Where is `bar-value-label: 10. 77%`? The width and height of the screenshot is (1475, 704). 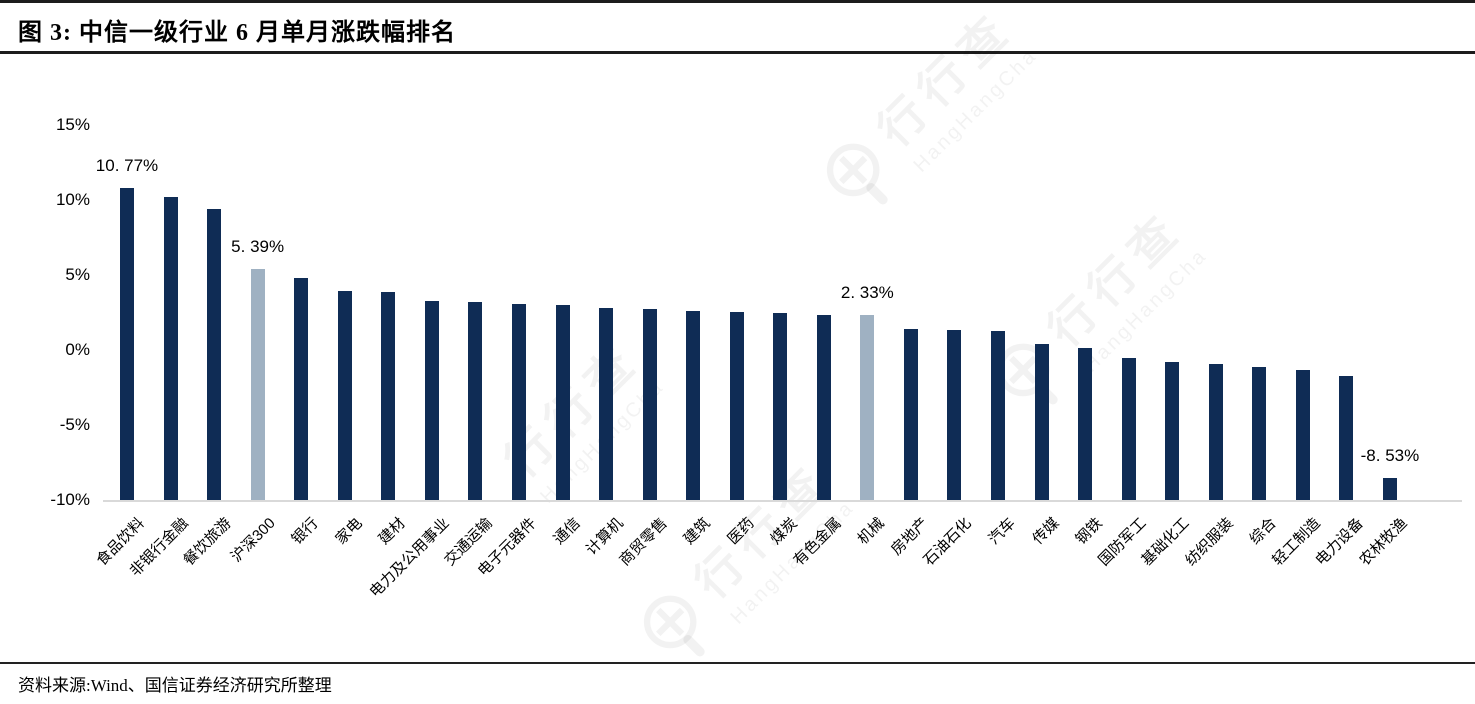
bar-value-label: 10. 77% is located at coordinates (127, 166).